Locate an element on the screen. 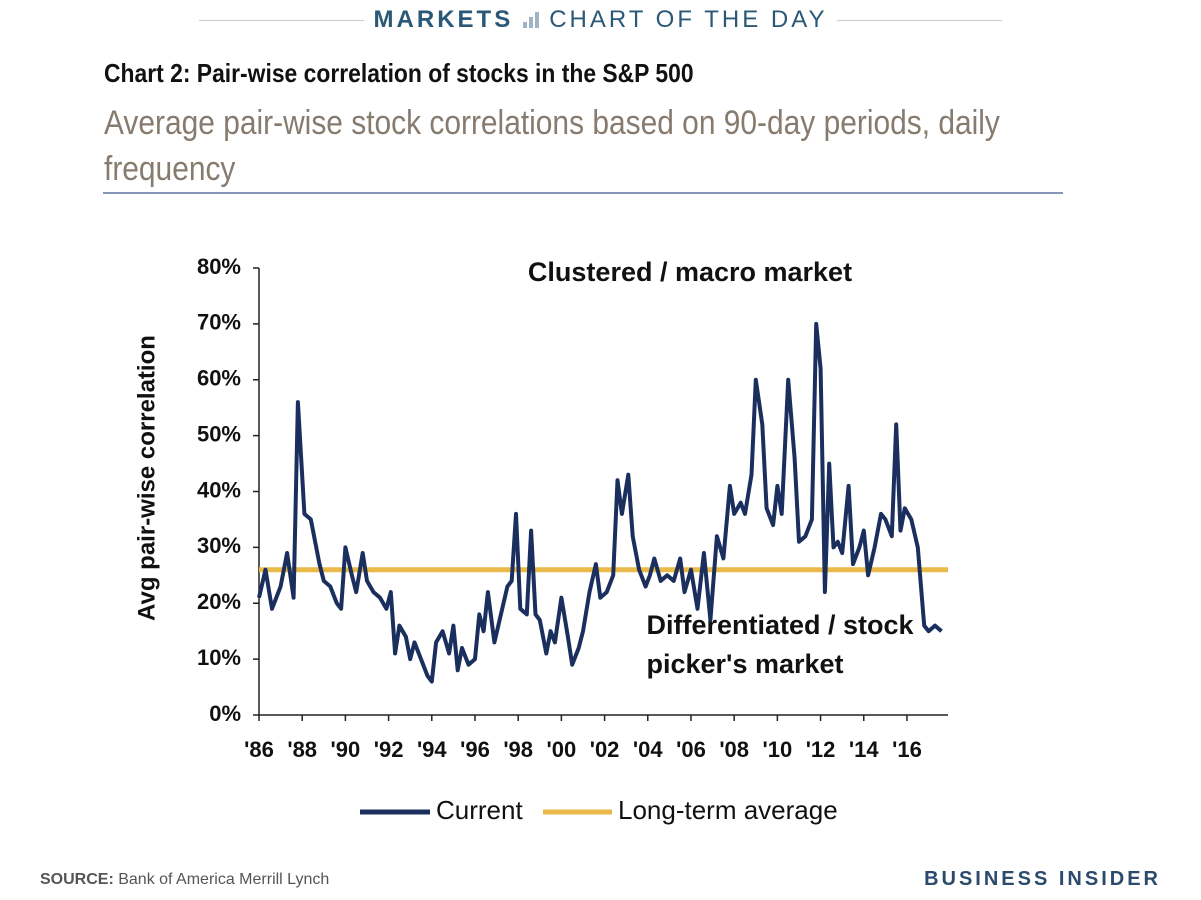 The width and height of the screenshot is (1201, 900). x-tick-label: '00 is located at coordinates (562, 749).